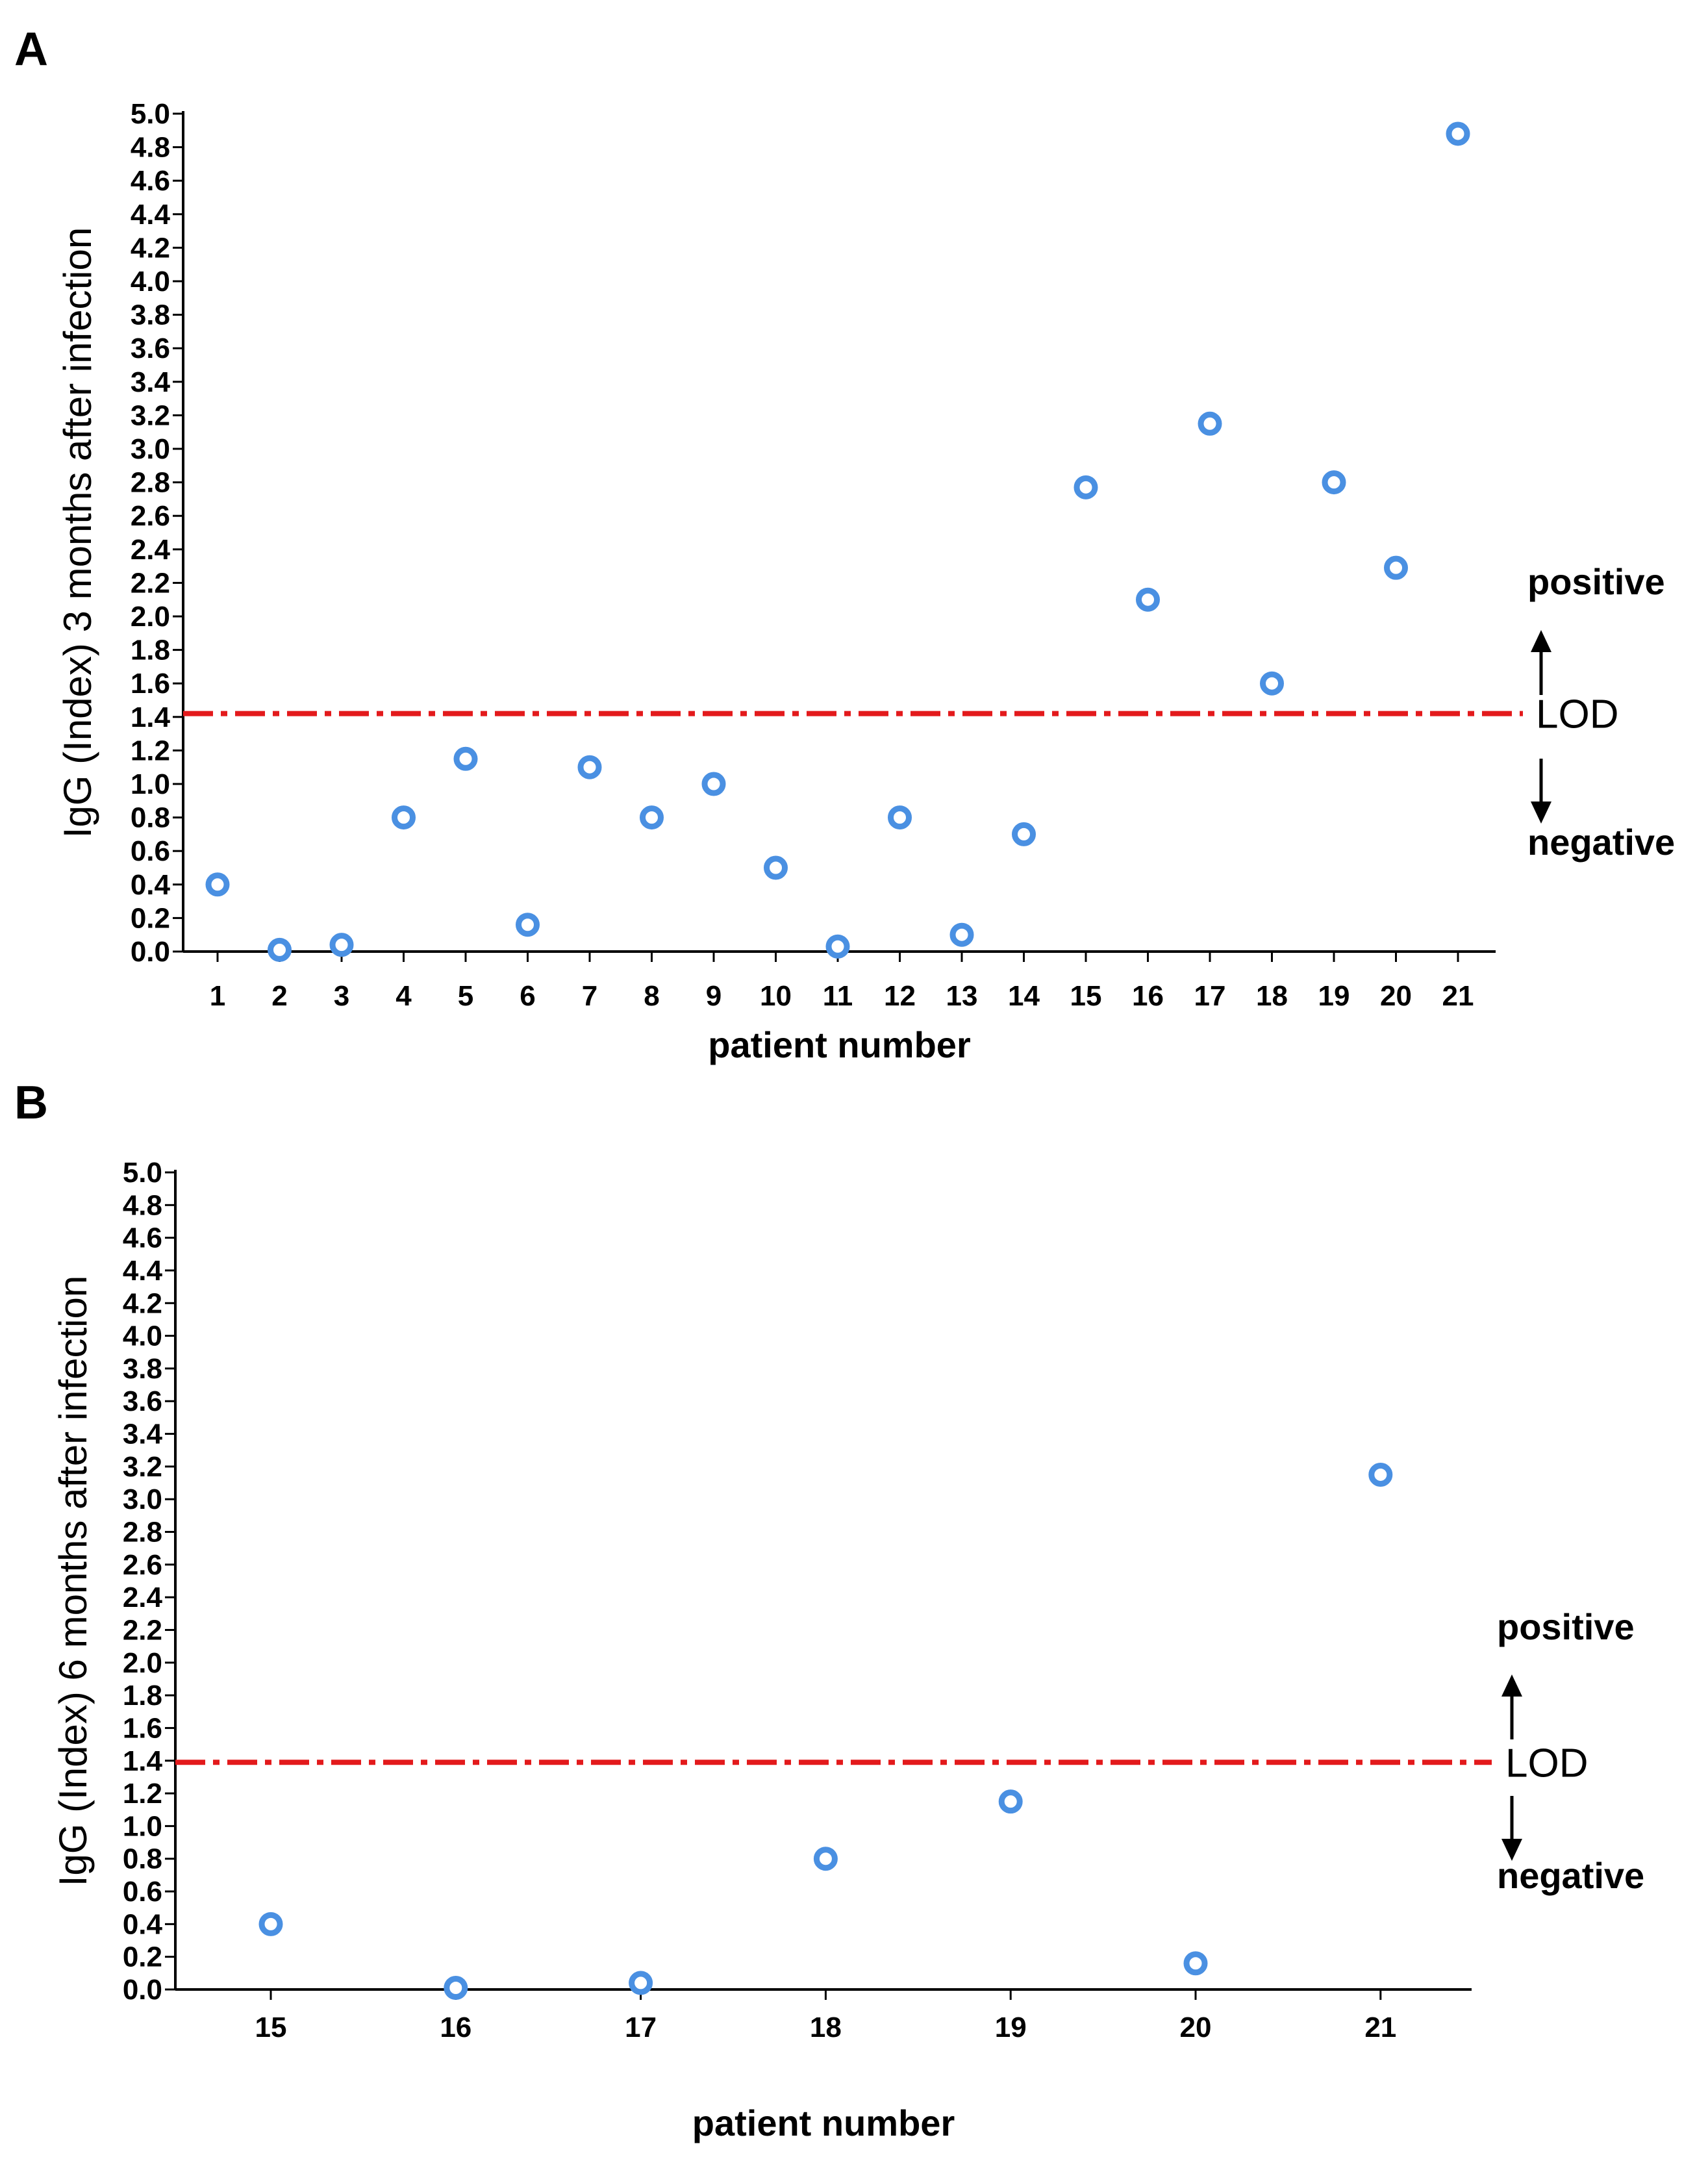  I want to click on lod-label: LOD, so click(1546, 1763).